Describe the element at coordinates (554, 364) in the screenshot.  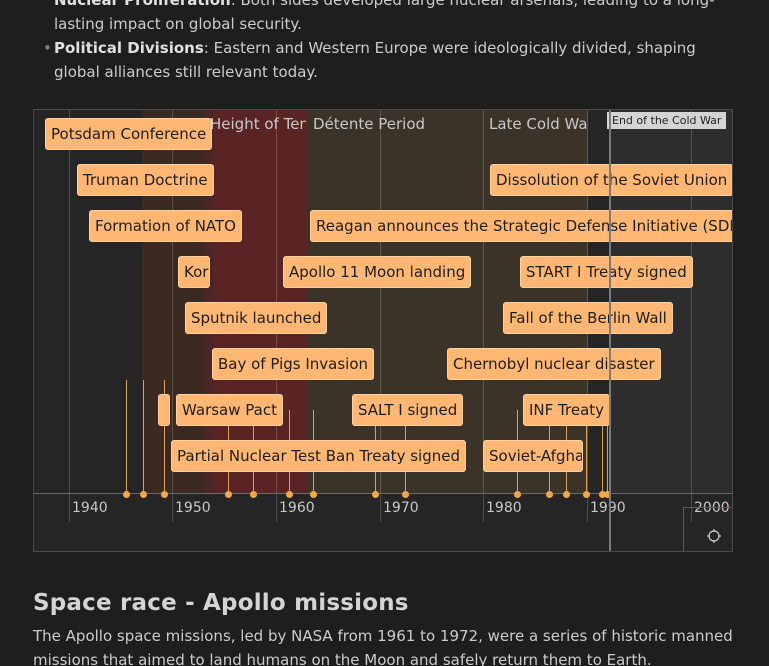
I see `event-chernobyl: Chernobyl nuclear disaster` at that location.